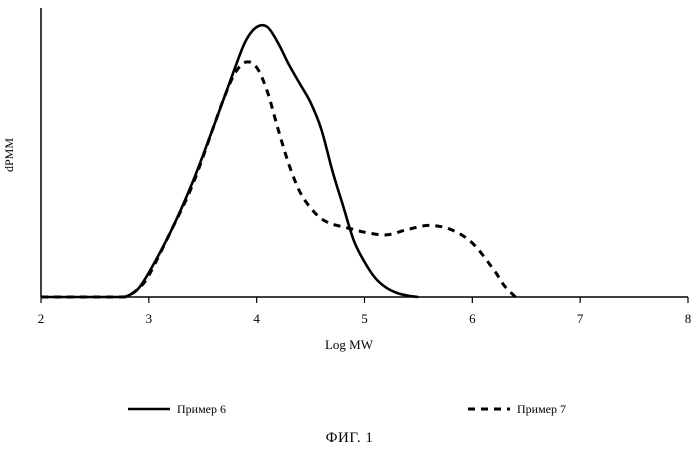  Describe the element at coordinates (688, 318) in the screenshot. I see `x-tick-label-8: 8` at that location.